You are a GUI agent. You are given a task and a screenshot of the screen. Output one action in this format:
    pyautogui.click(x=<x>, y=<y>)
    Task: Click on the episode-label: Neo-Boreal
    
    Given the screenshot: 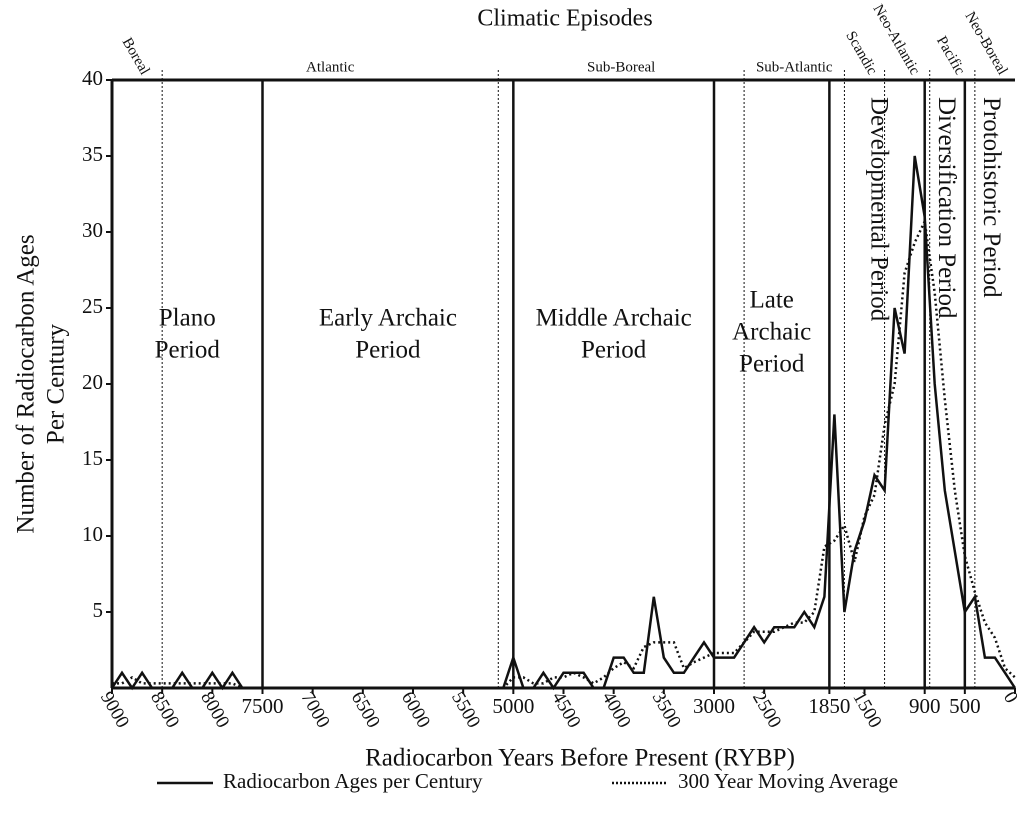 What is the action you would take?
    pyautogui.click(x=986, y=43)
    